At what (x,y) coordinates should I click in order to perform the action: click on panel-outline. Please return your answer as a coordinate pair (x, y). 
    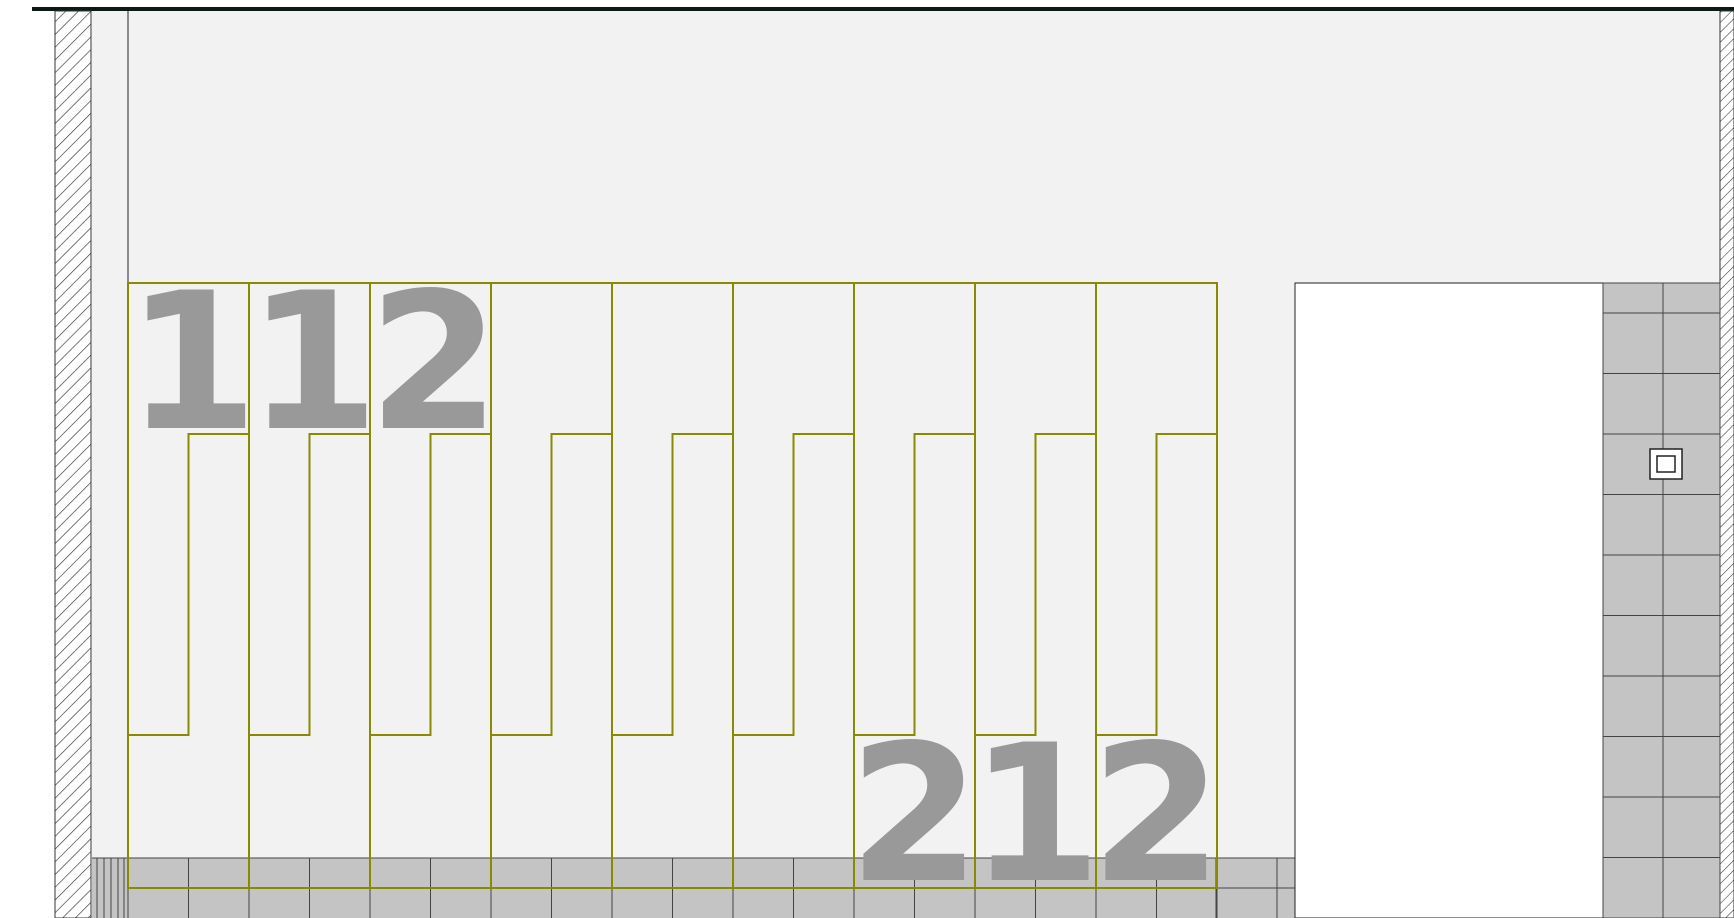
    Looking at the image, I should click on (1156, 585).